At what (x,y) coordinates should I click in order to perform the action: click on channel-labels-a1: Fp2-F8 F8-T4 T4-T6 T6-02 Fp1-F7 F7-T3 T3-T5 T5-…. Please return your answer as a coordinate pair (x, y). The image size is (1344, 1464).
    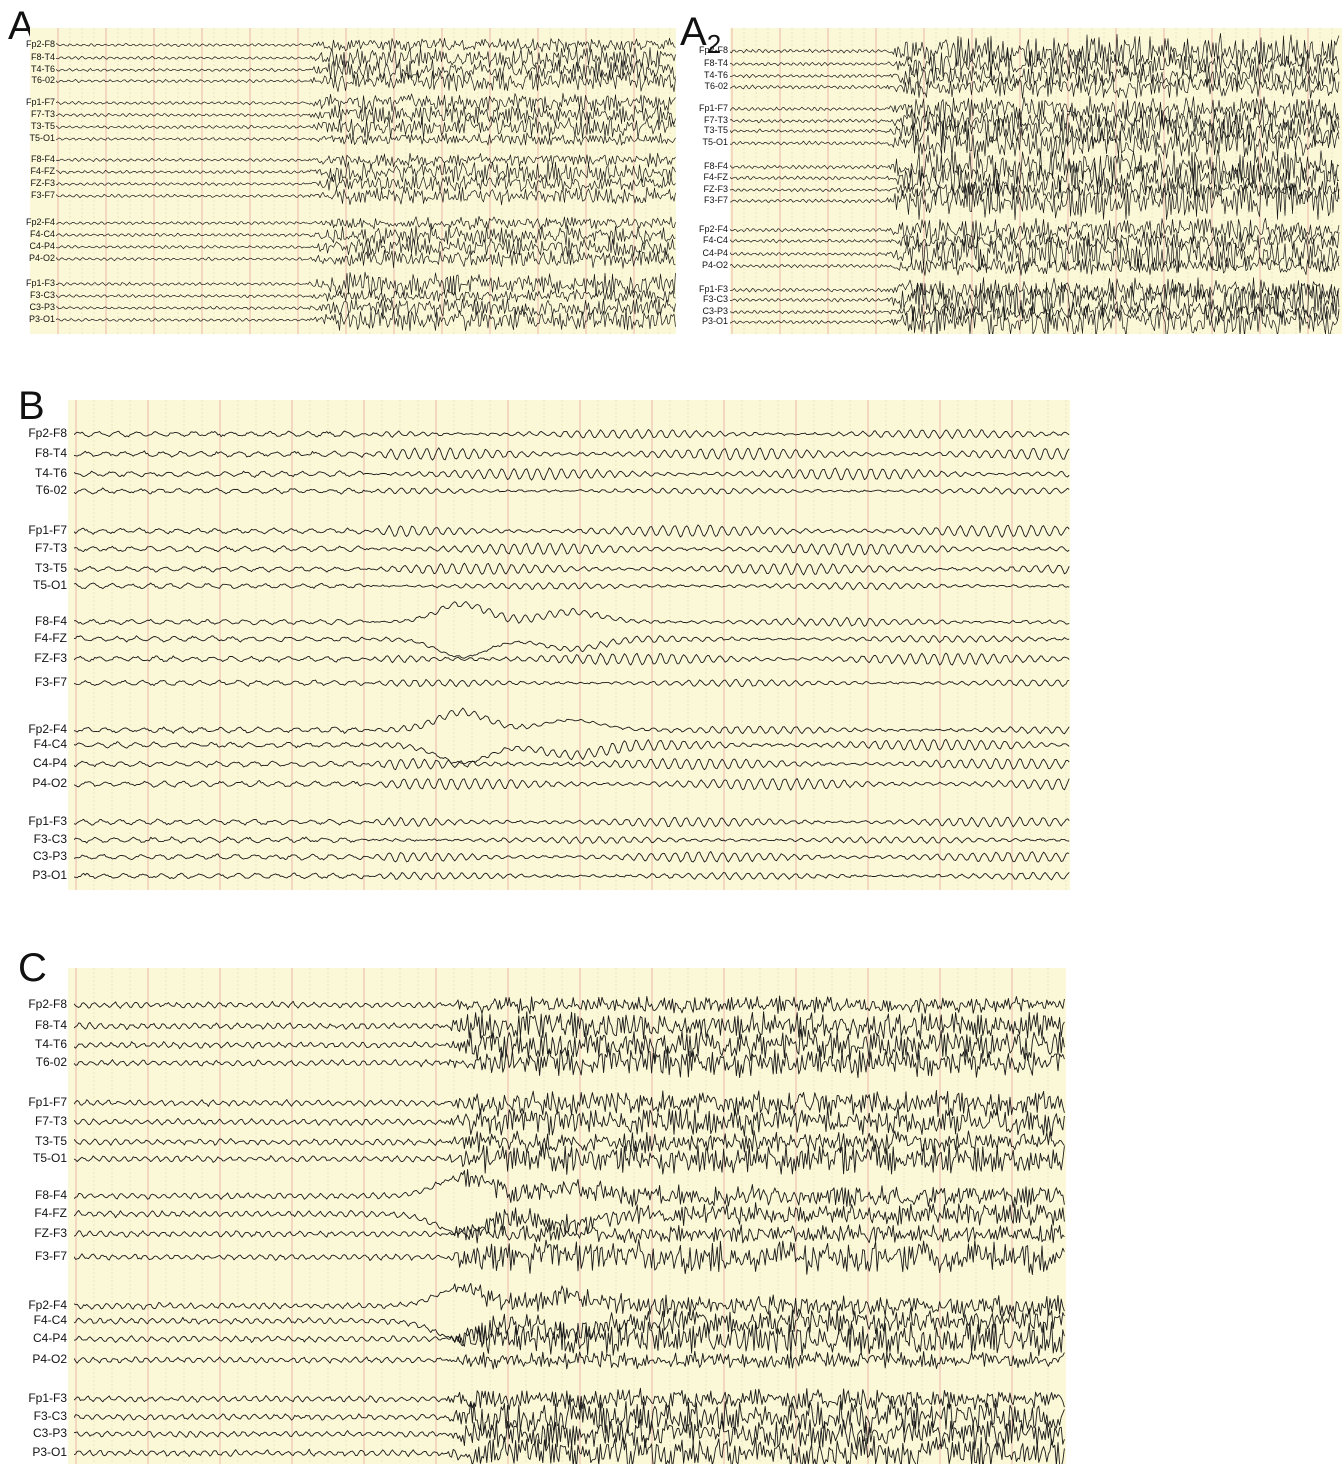
    Looking at the image, I should click on (27, 170).